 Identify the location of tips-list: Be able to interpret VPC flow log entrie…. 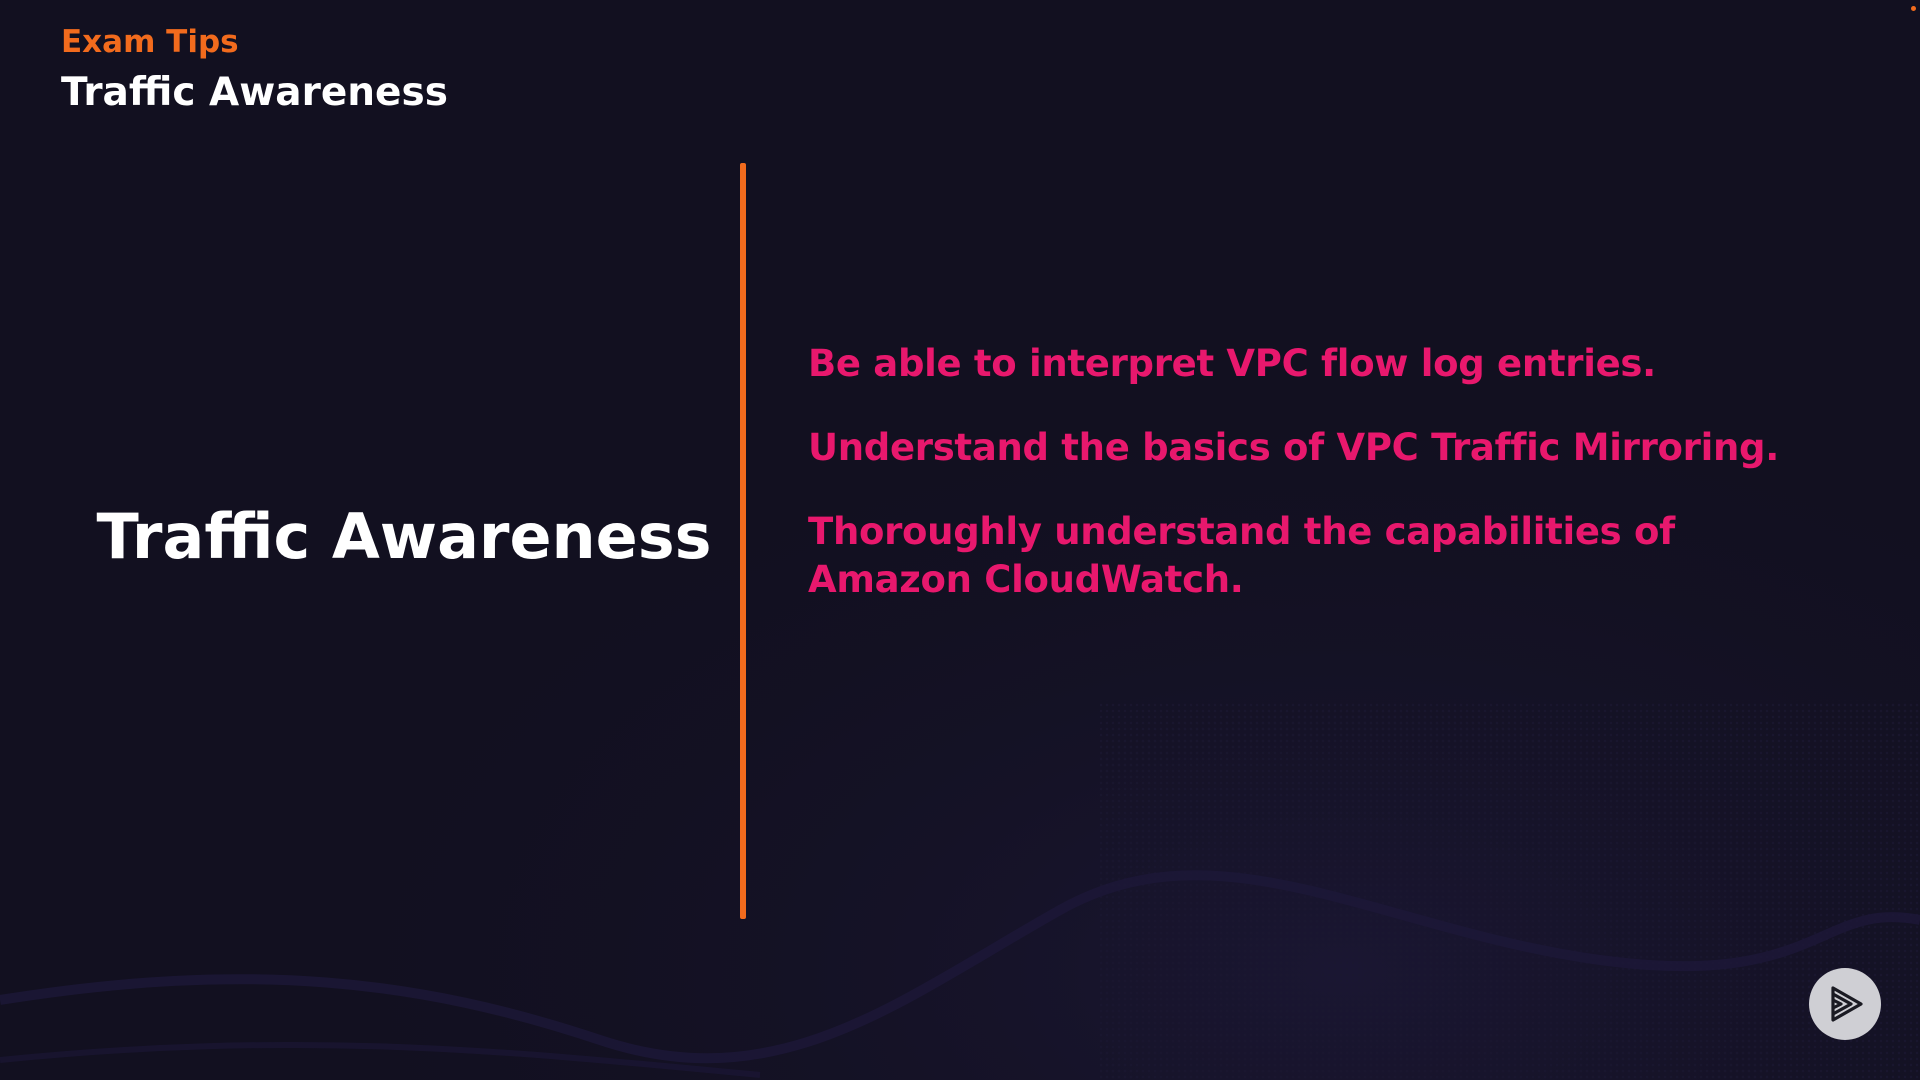
(1308, 490).